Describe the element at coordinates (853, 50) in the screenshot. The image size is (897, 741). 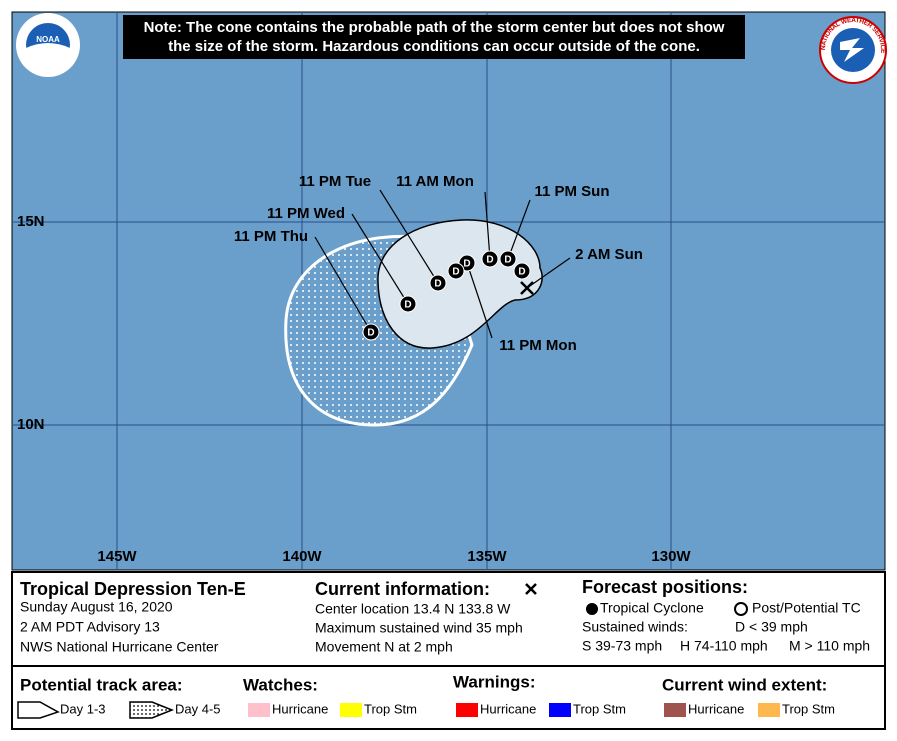
I see `nws-logo: NATIONAL WEATHER SERVICE` at that location.